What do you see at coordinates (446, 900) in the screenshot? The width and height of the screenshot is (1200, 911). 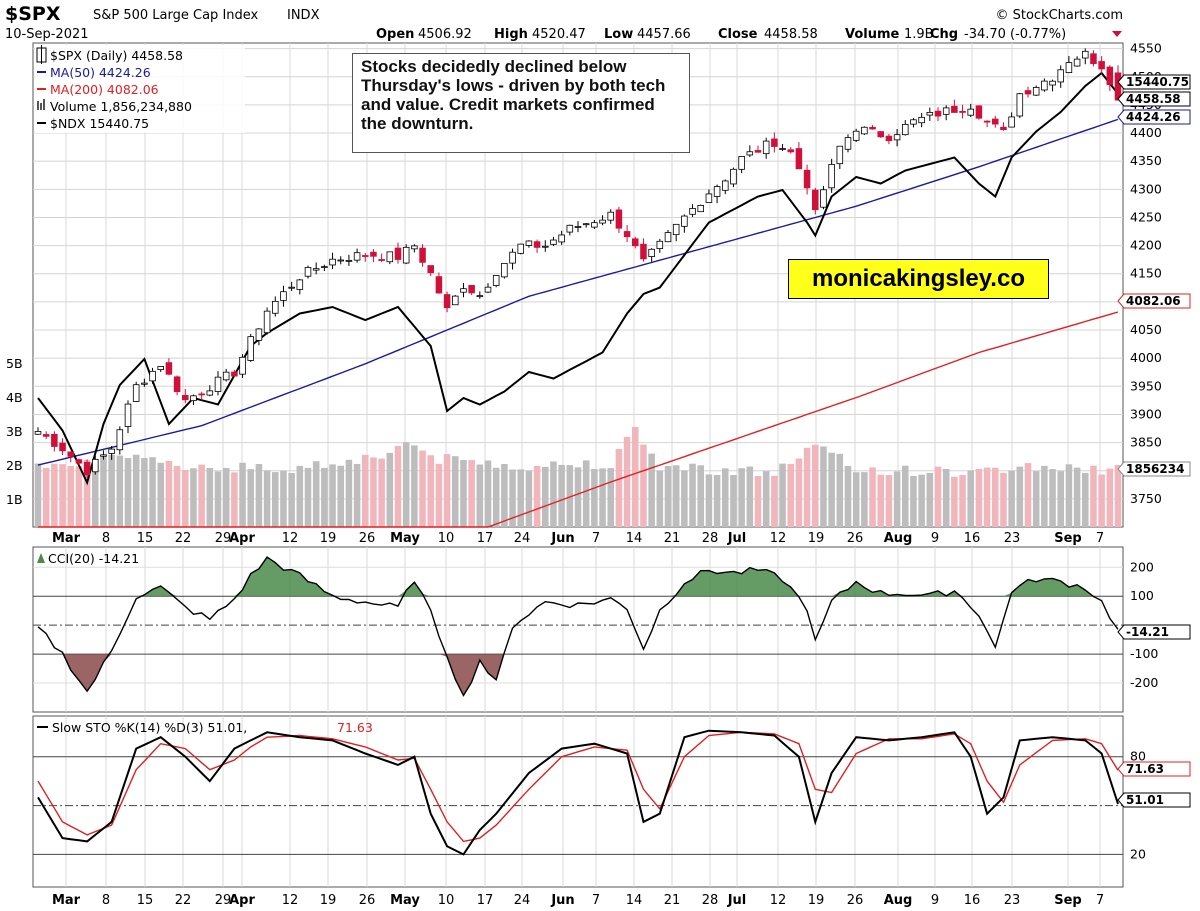 I see `x-tick-label: 10` at bounding box center [446, 900].